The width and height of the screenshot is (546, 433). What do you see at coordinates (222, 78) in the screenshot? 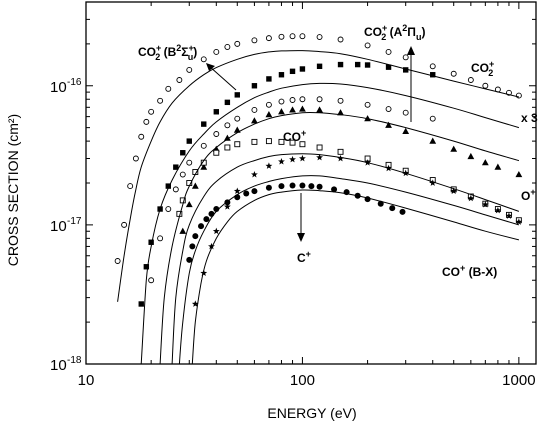
I see `annotation-arrow-b-state` at bounding box center [222, 78].